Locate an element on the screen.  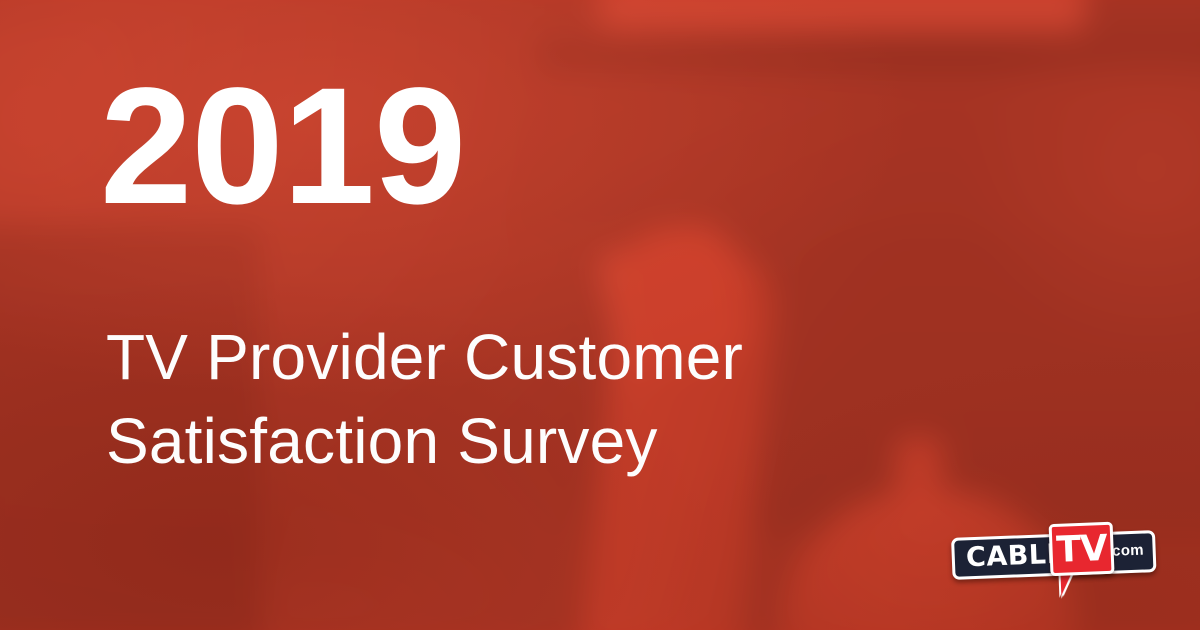
subtitle-line-2: Satisfaction Survey is located at coordinates (382, 440).